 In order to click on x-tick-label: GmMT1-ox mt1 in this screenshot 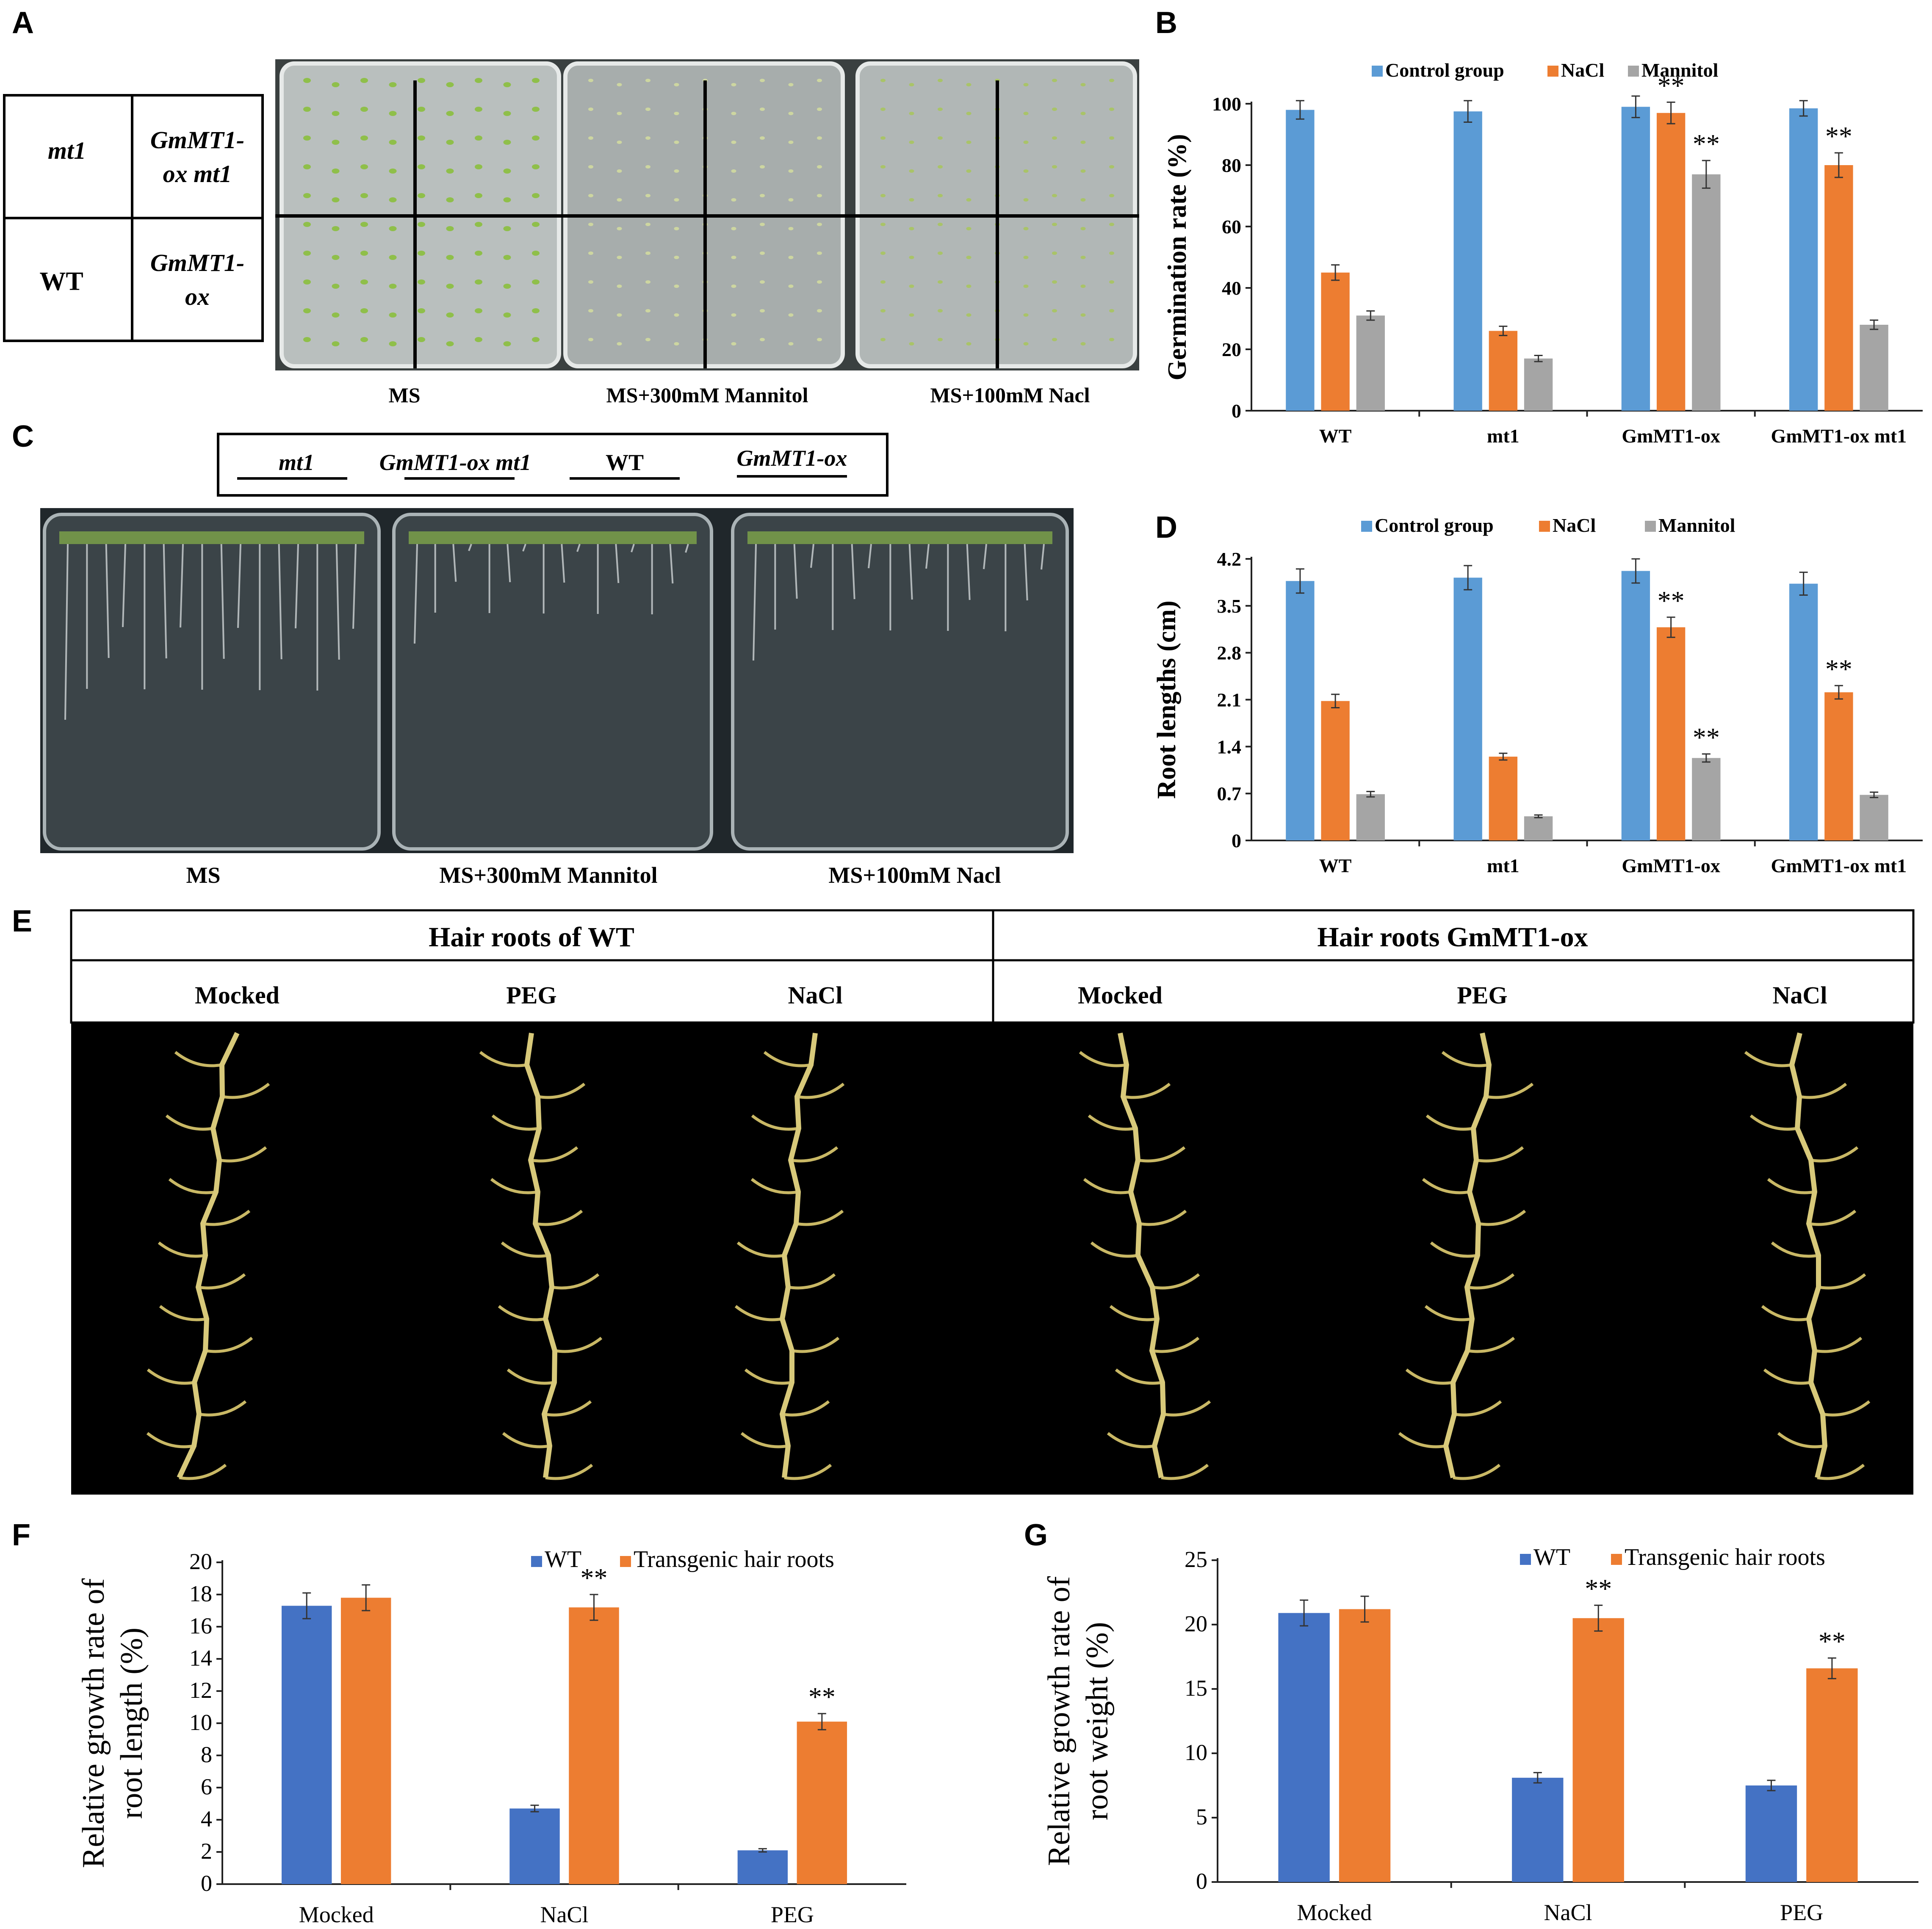, I will do `click(1839, 436)`.